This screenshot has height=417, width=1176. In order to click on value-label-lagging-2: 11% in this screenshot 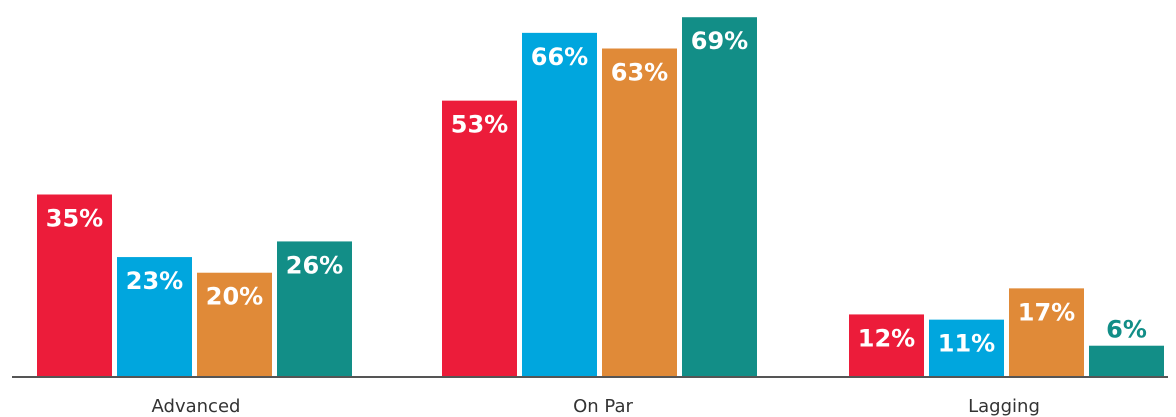, I will do `click(966, 344)`.